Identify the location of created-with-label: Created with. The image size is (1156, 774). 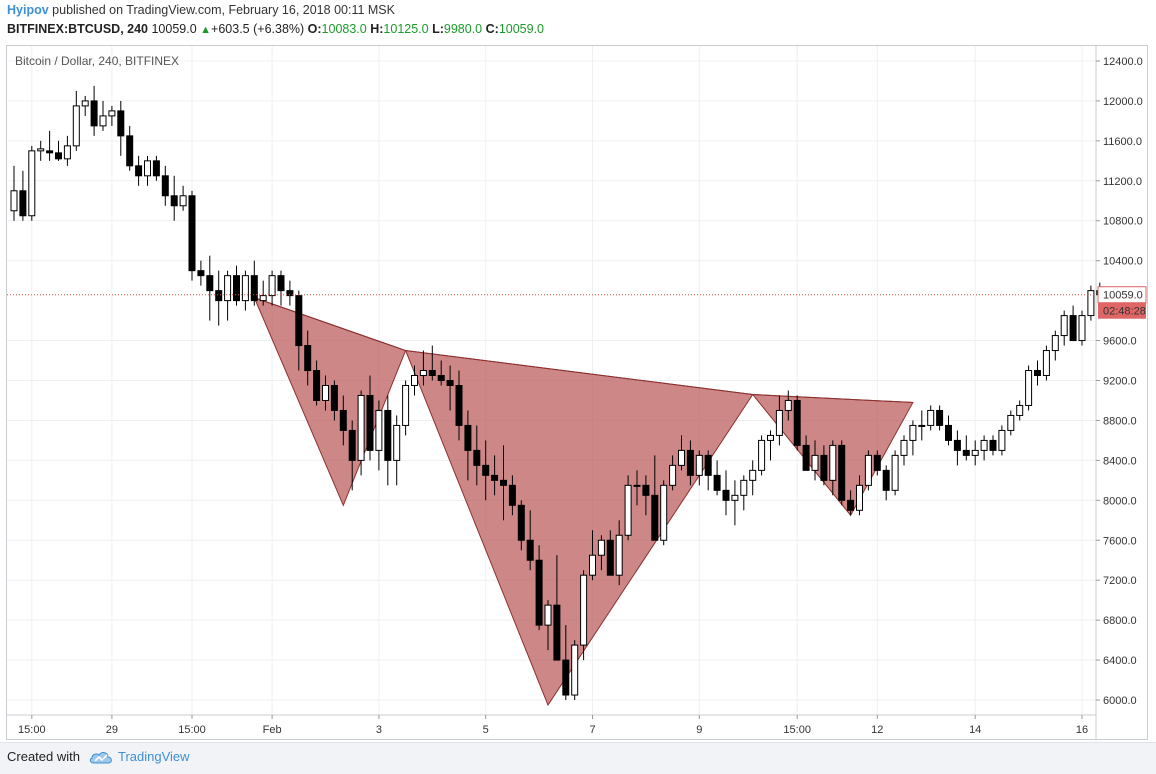
(43, 756).